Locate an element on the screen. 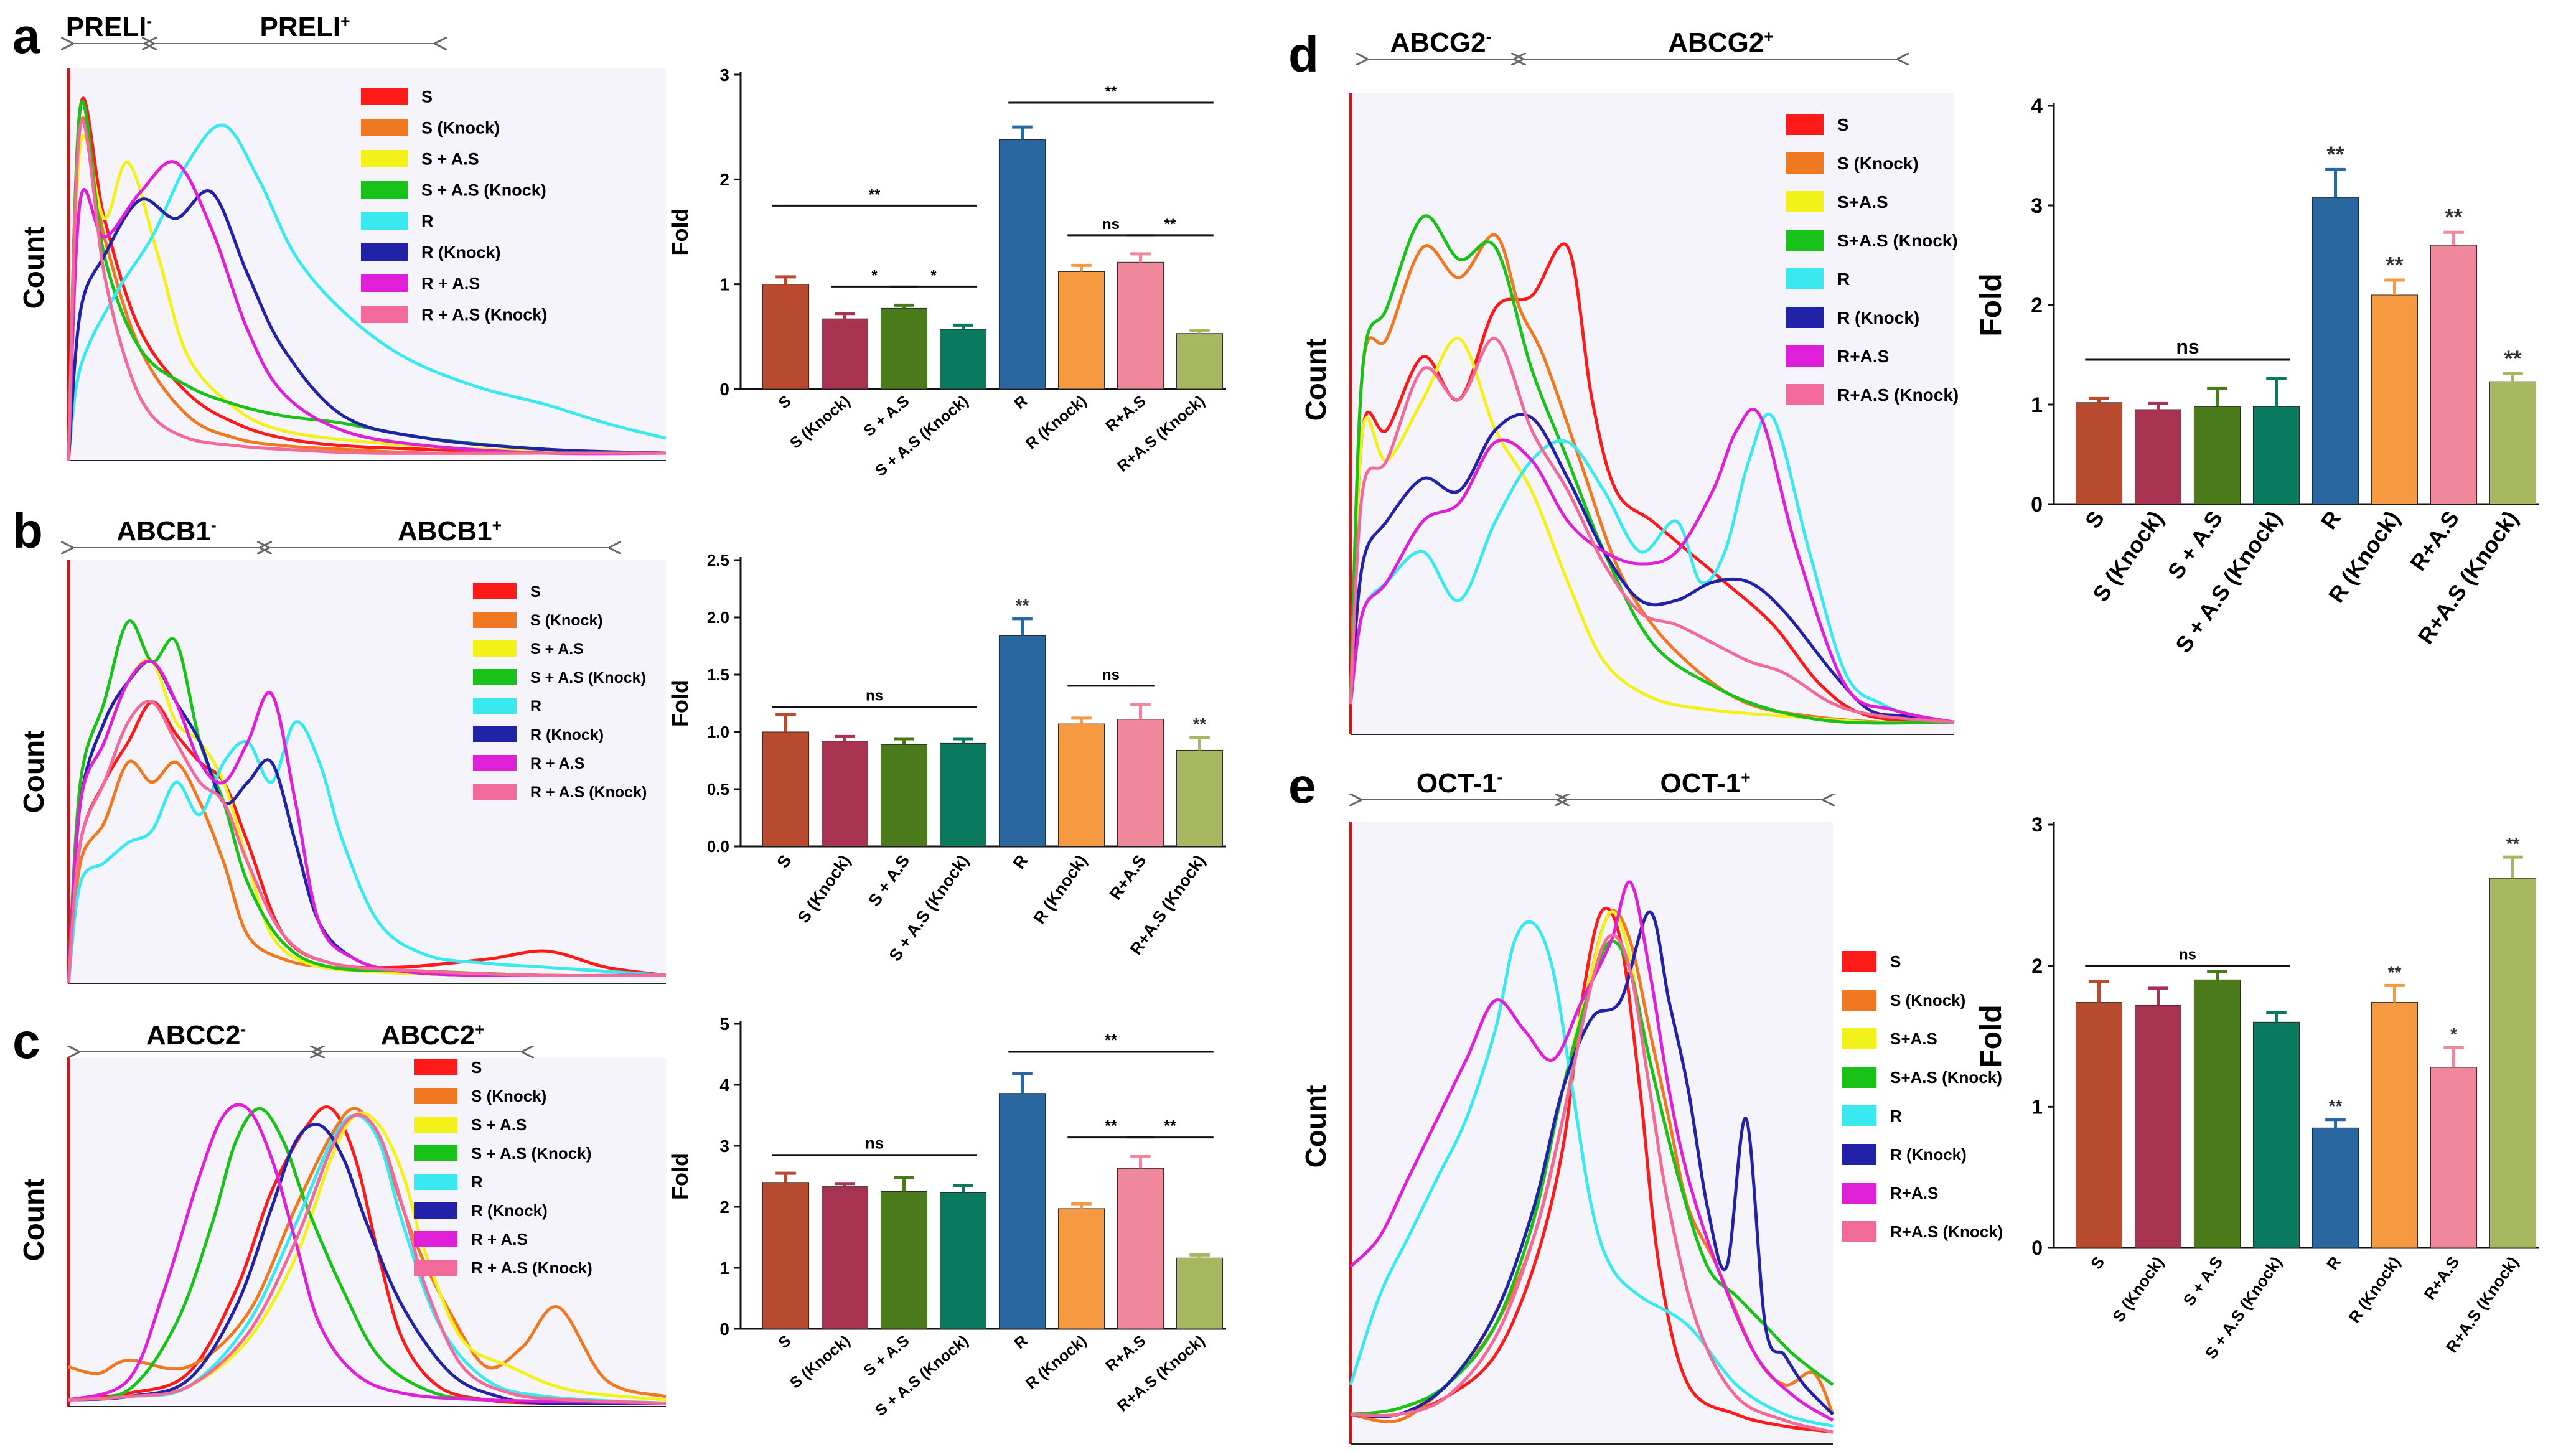  gate-label-positive: ABCC2+ is located at coordinates (433, 1035).